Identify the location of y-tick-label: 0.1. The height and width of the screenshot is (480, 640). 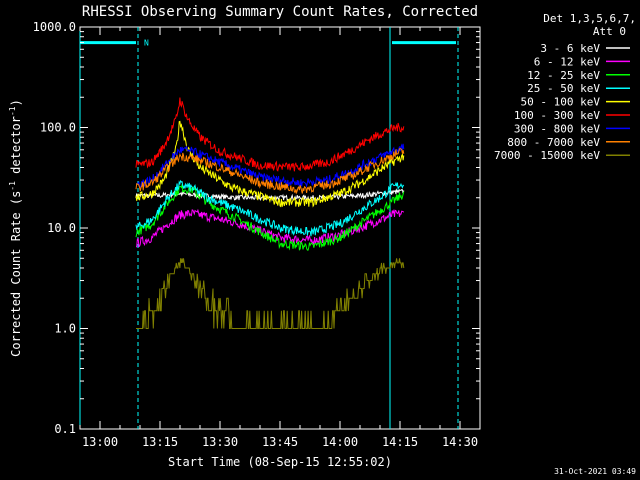
(65, 429).